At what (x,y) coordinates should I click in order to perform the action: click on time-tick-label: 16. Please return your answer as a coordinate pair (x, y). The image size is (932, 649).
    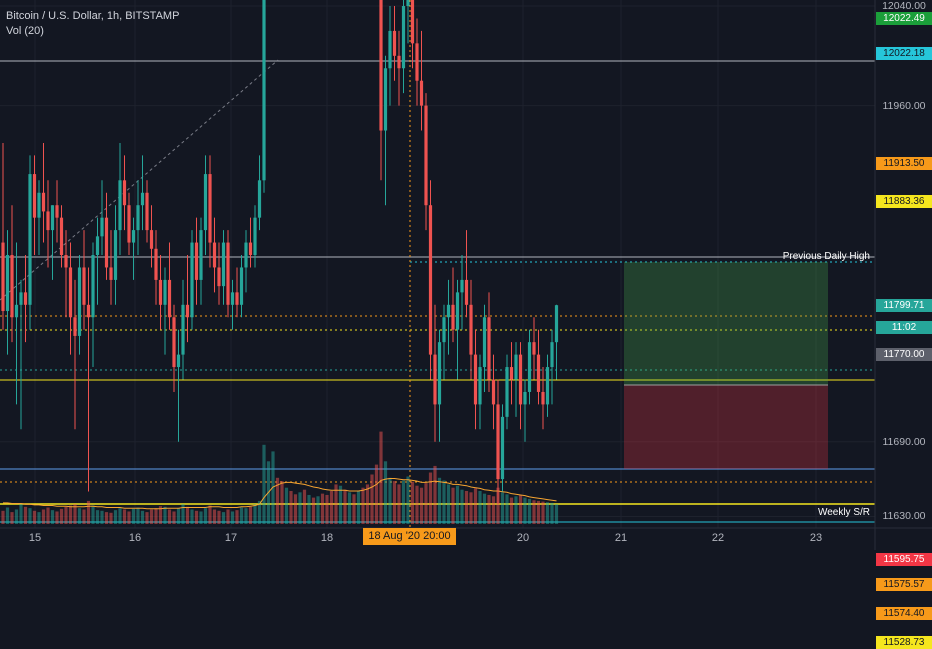
    Looking at the image, I should click on (135, 538).